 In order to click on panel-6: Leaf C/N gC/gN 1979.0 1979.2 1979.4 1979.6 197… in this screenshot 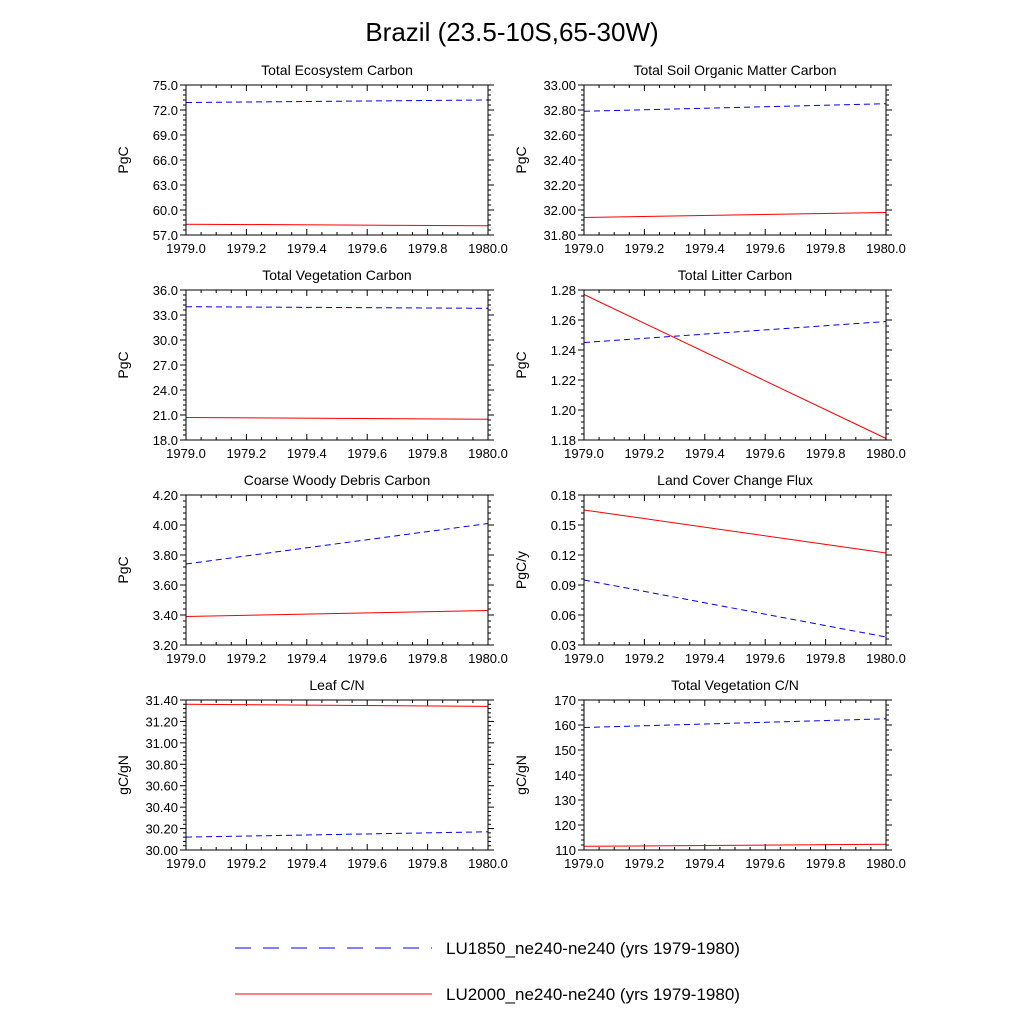, I will do `click(311, 774)`.